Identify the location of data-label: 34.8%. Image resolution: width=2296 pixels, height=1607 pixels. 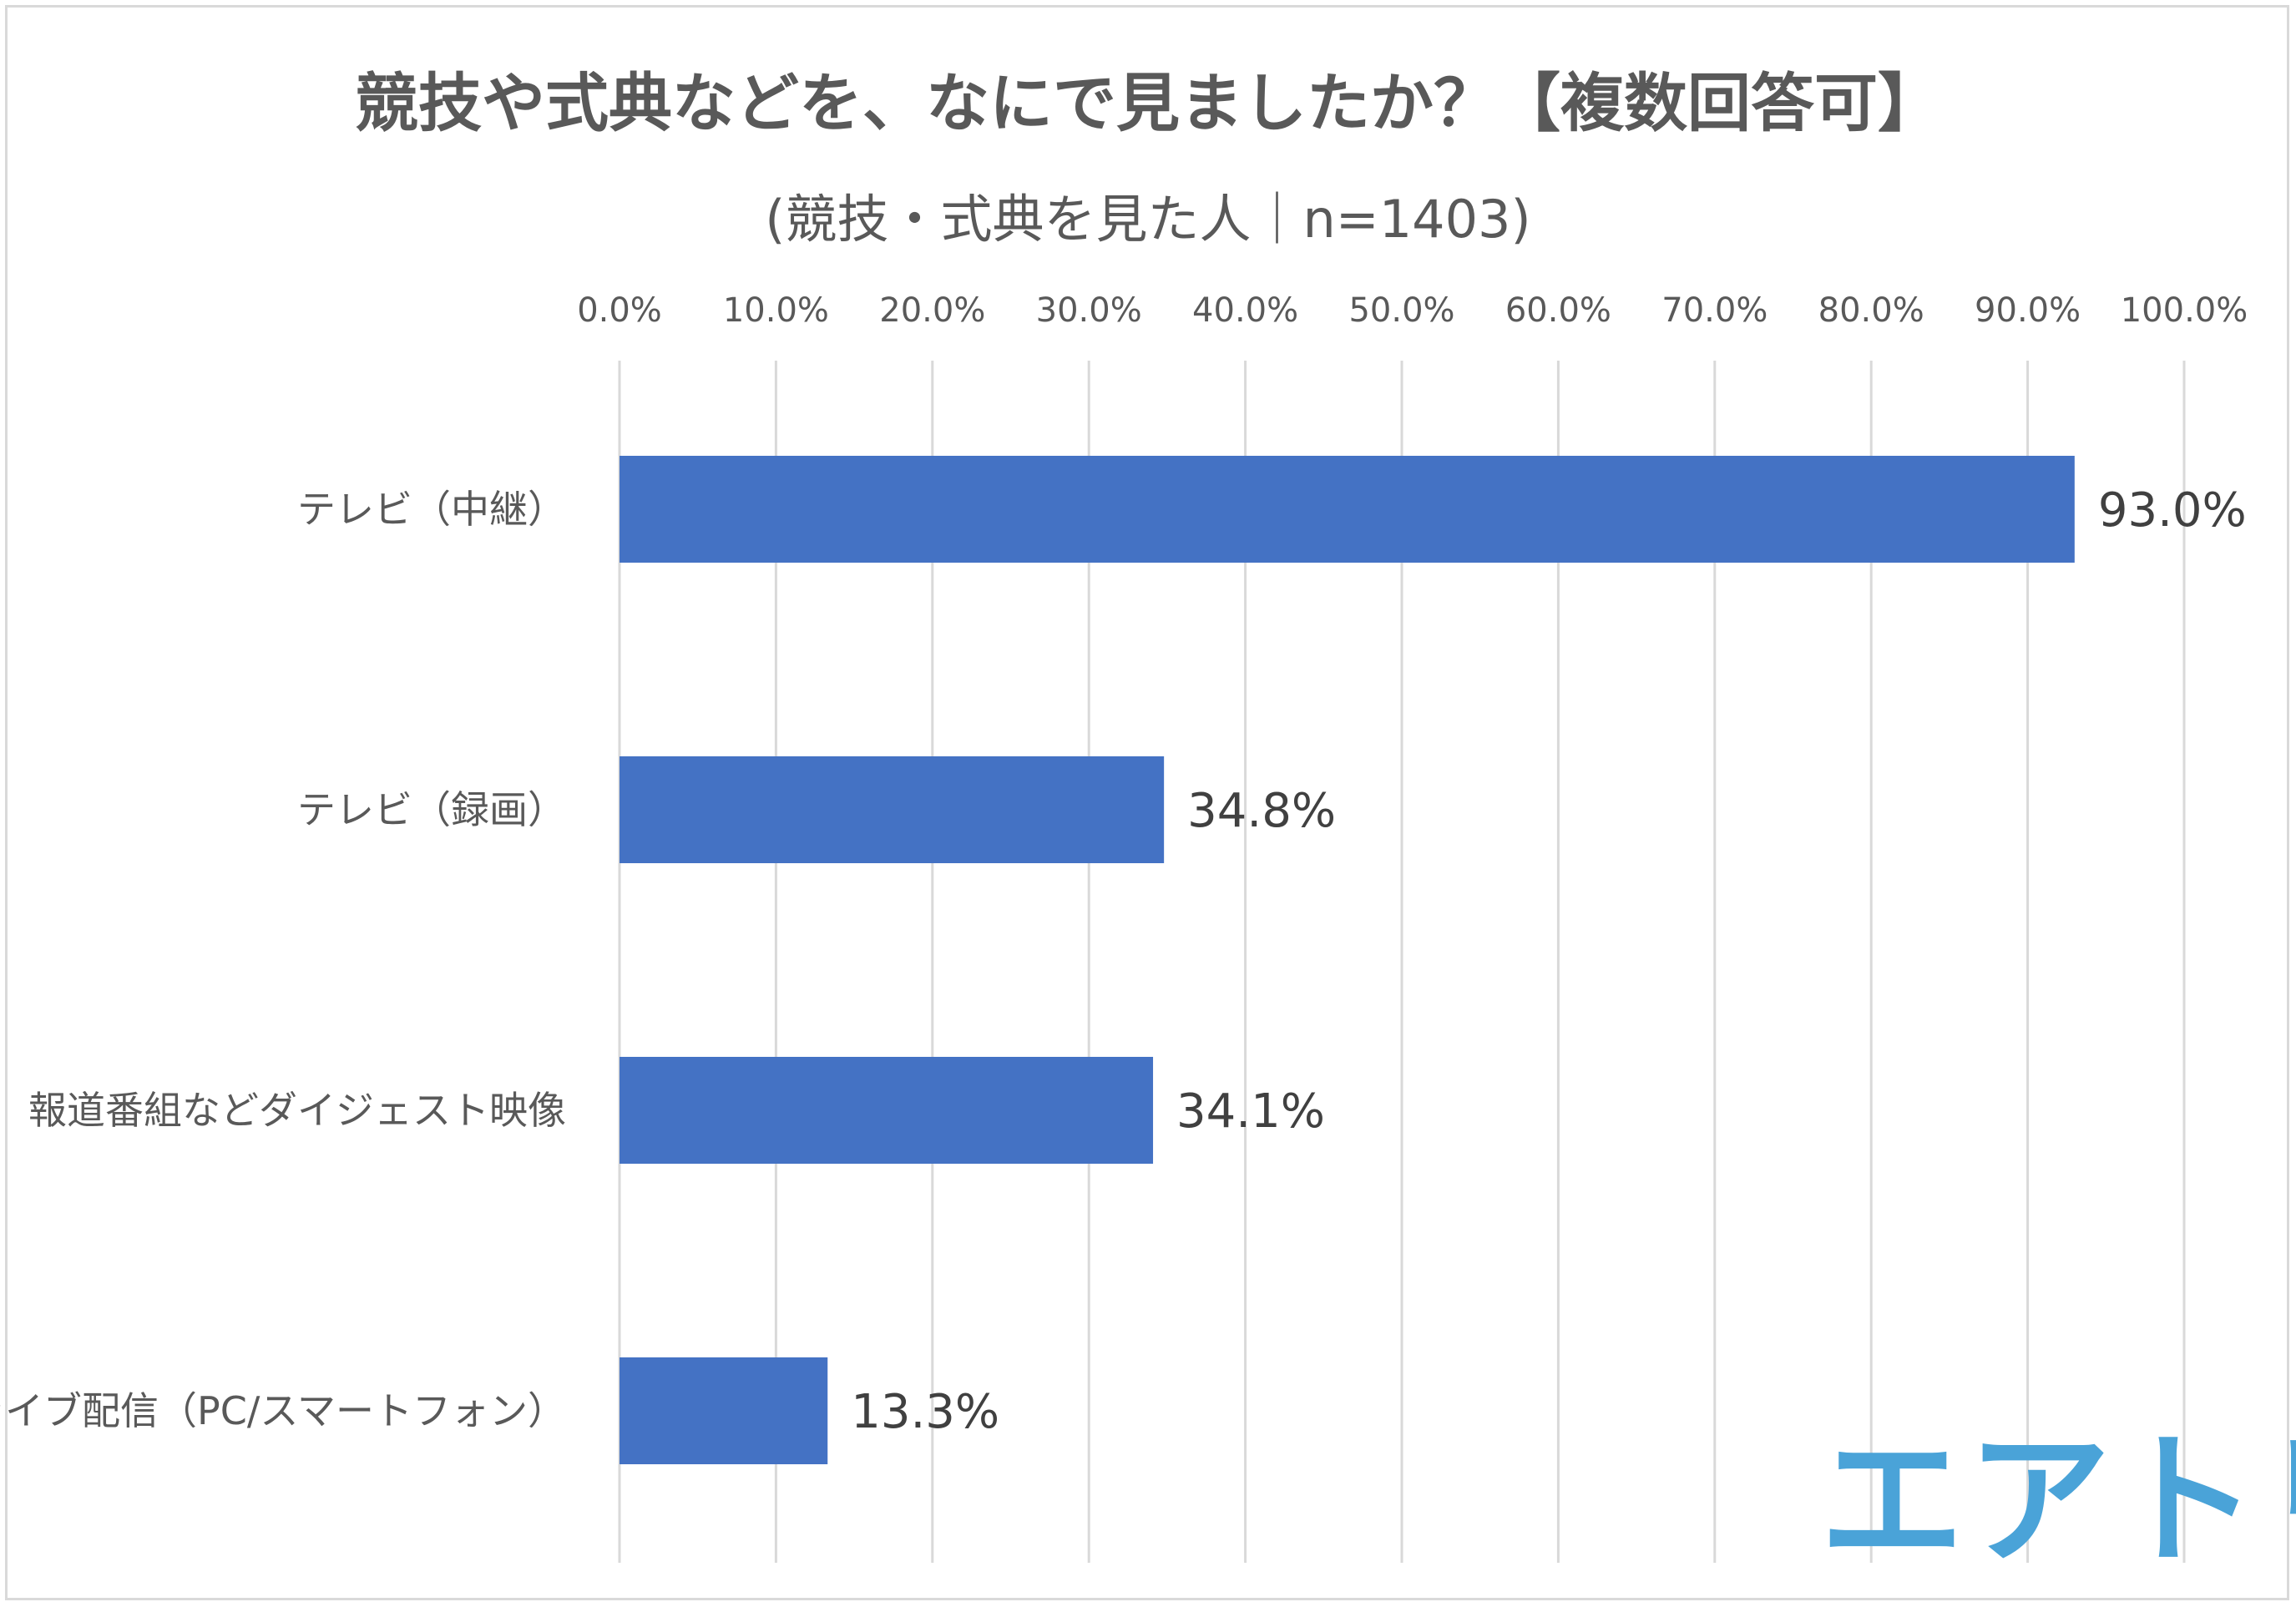
(1261, 811).